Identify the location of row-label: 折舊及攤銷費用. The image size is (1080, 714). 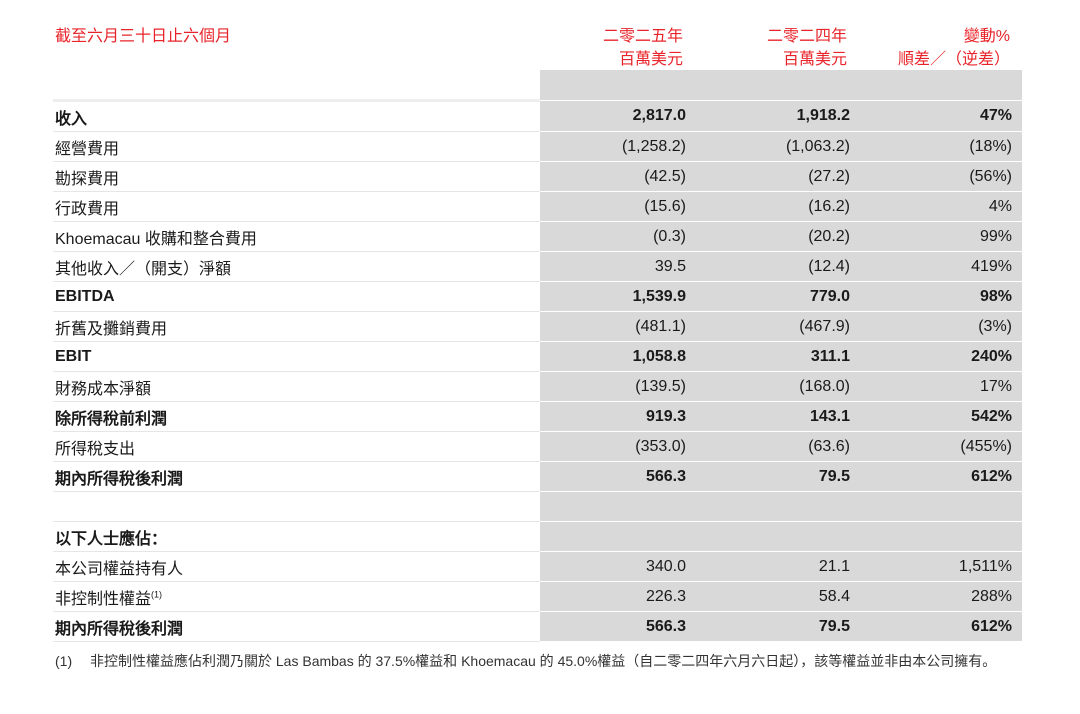
(296, 326).